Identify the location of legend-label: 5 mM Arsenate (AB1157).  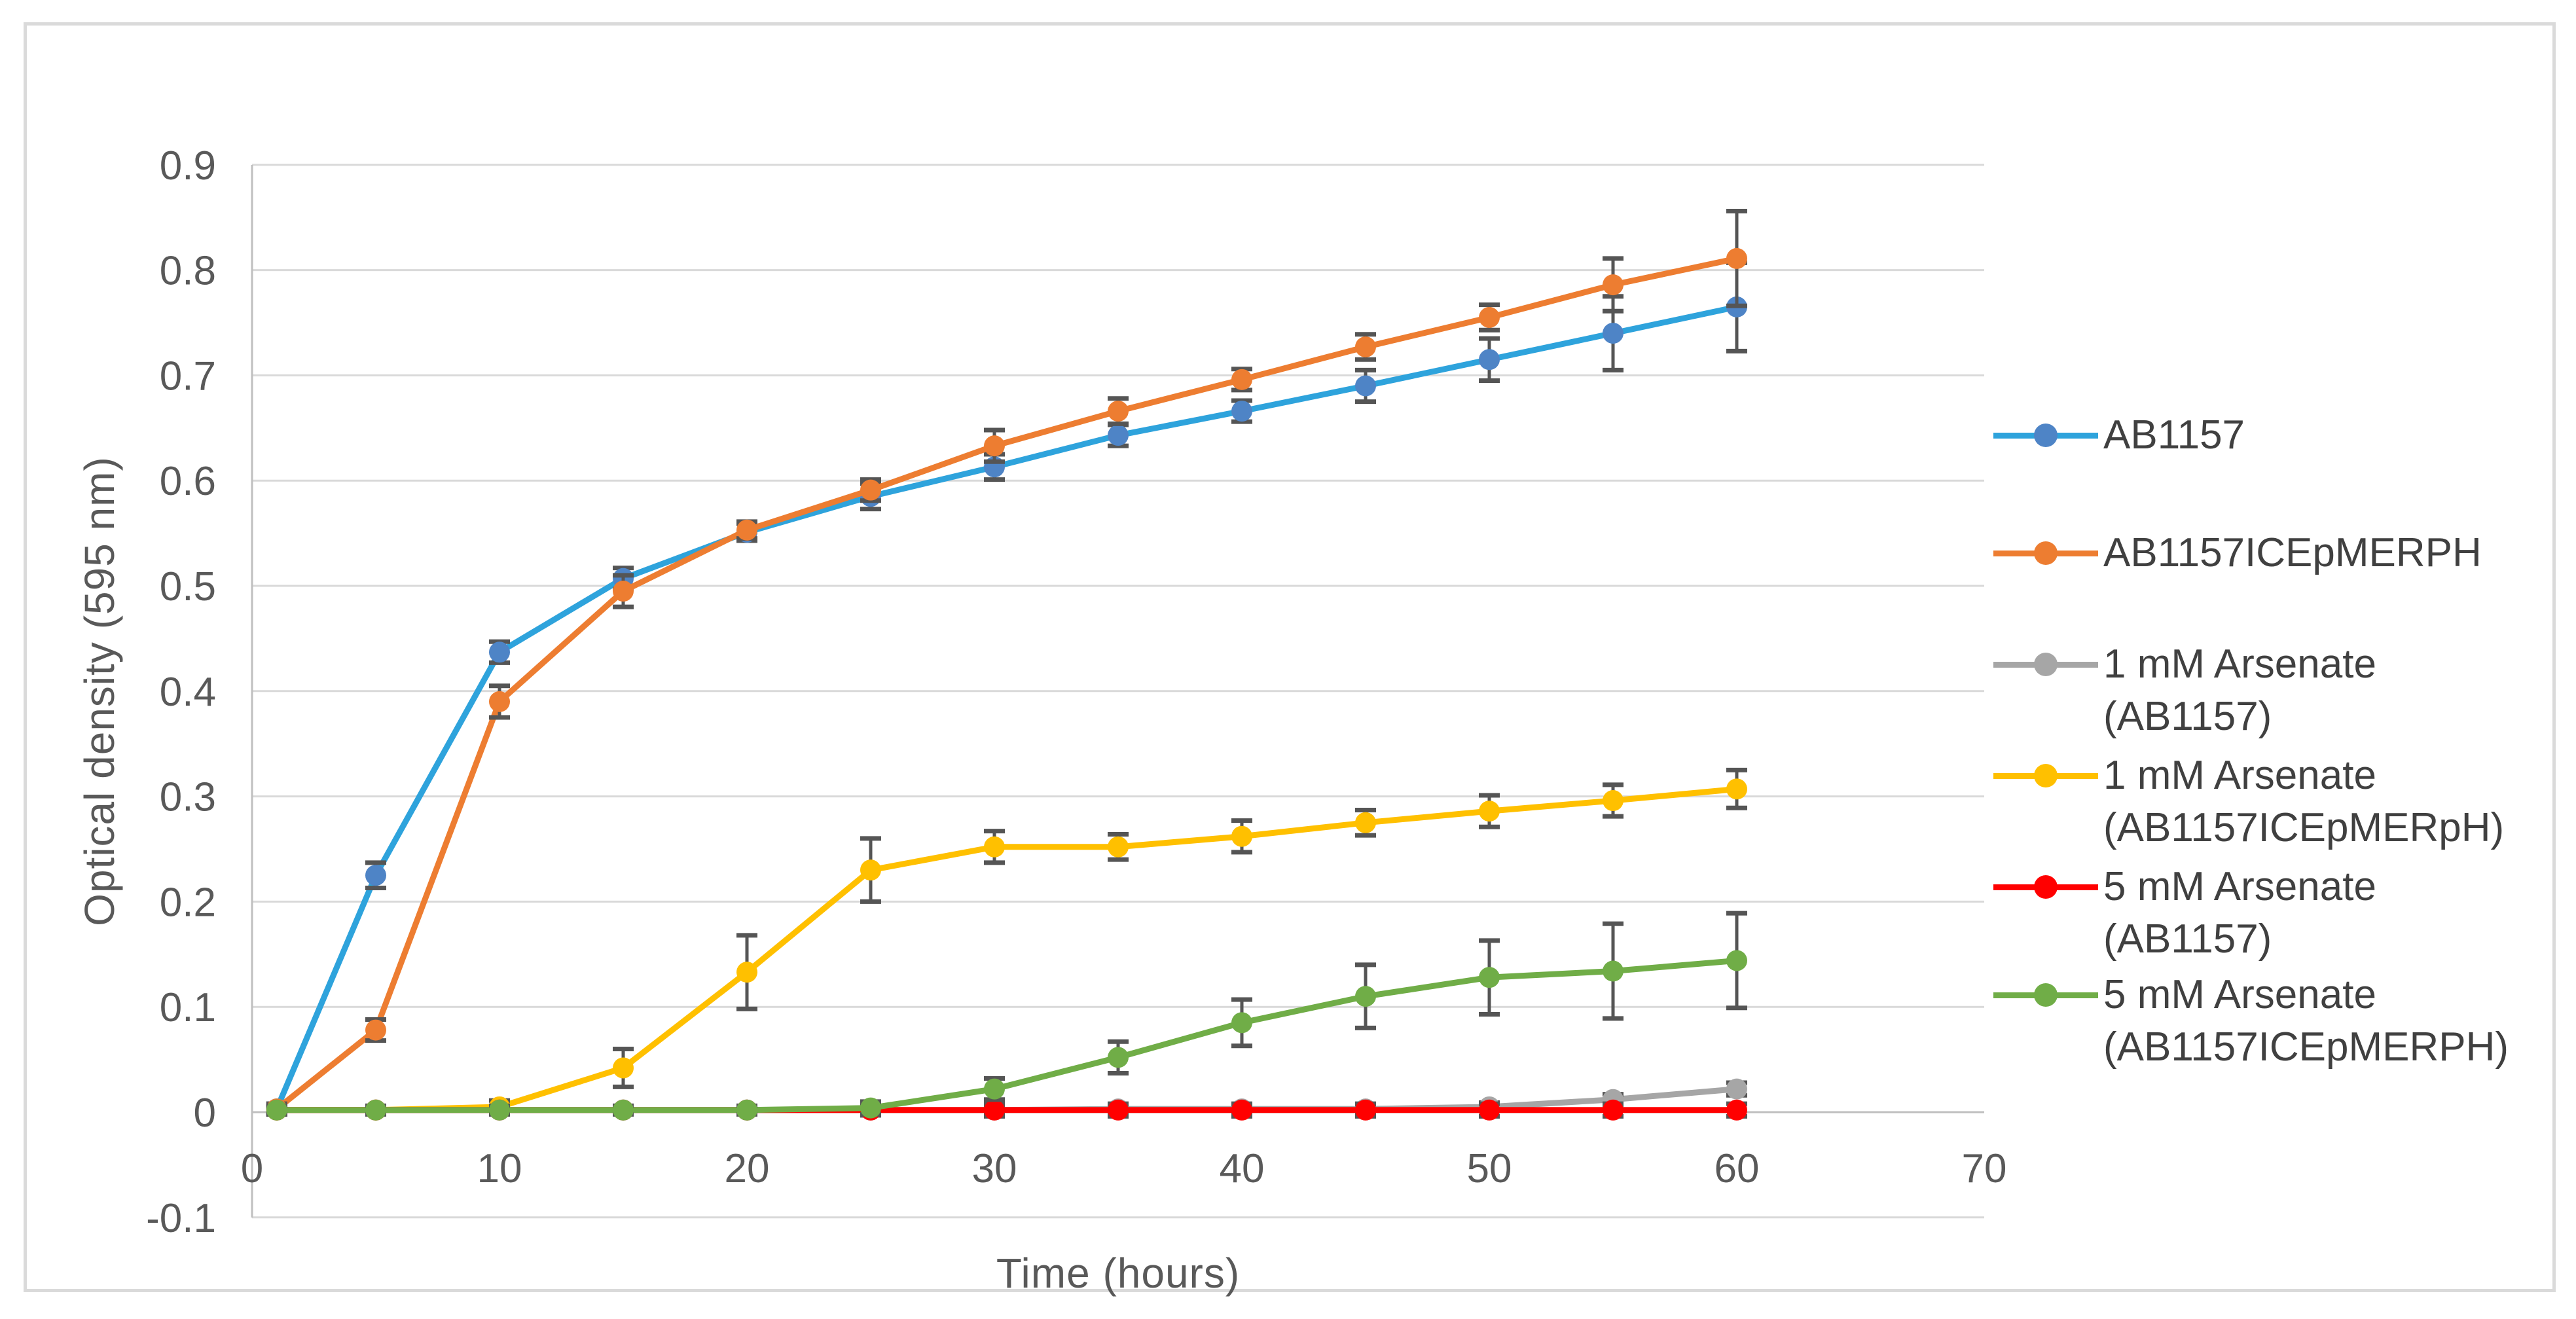
(2239, 913).